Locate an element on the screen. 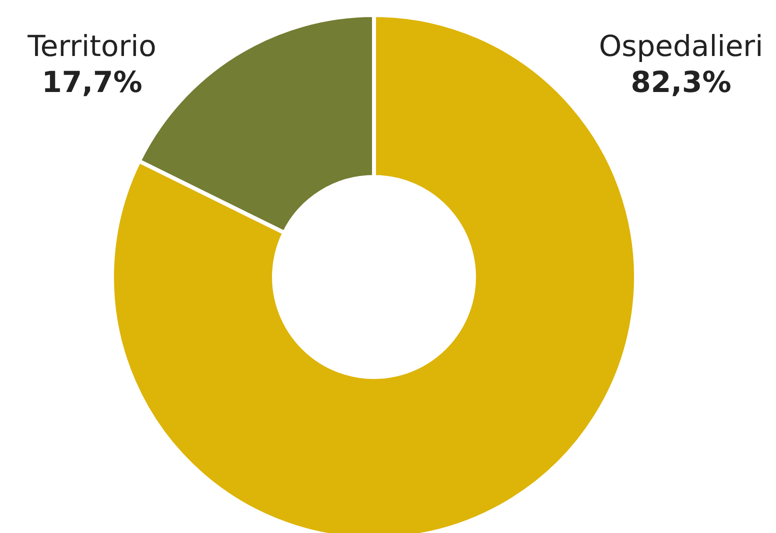  slice-label: Ospedalieri is located at coordinates (681, 46).